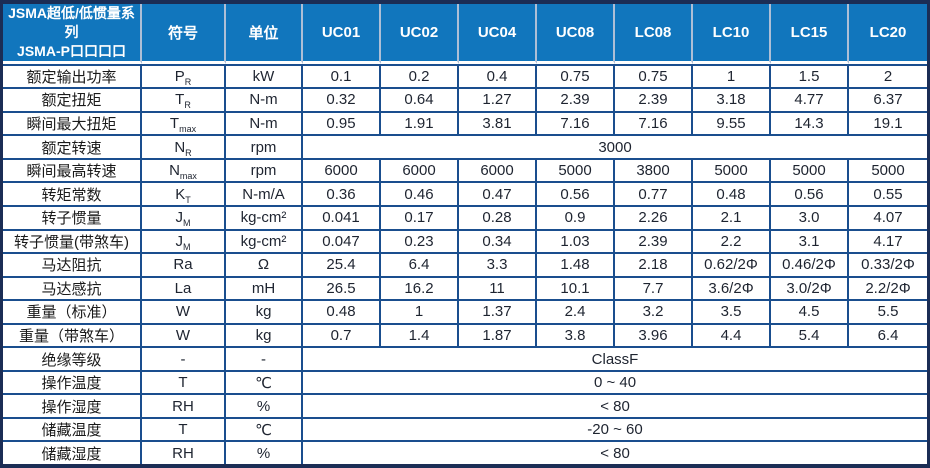  I want to click on unit-cell: ℃, so click(264, 428).